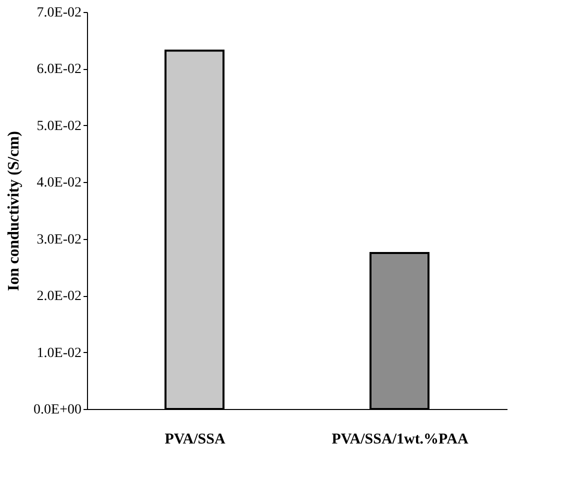 This screenshot has height=486, width=582. What do you see at coordinates (59, 13) in the screenshot?
I see `y-tick-label: 7.0E-02` at bounding box center [59, 13].